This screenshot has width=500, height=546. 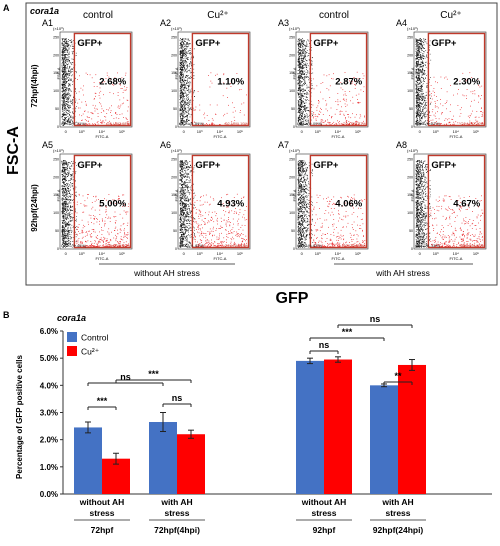 What do you see at coordinates (49, 494) in the screenshot?
I see `y-tick-label: 0.0%` at bounding box center [49, 494].